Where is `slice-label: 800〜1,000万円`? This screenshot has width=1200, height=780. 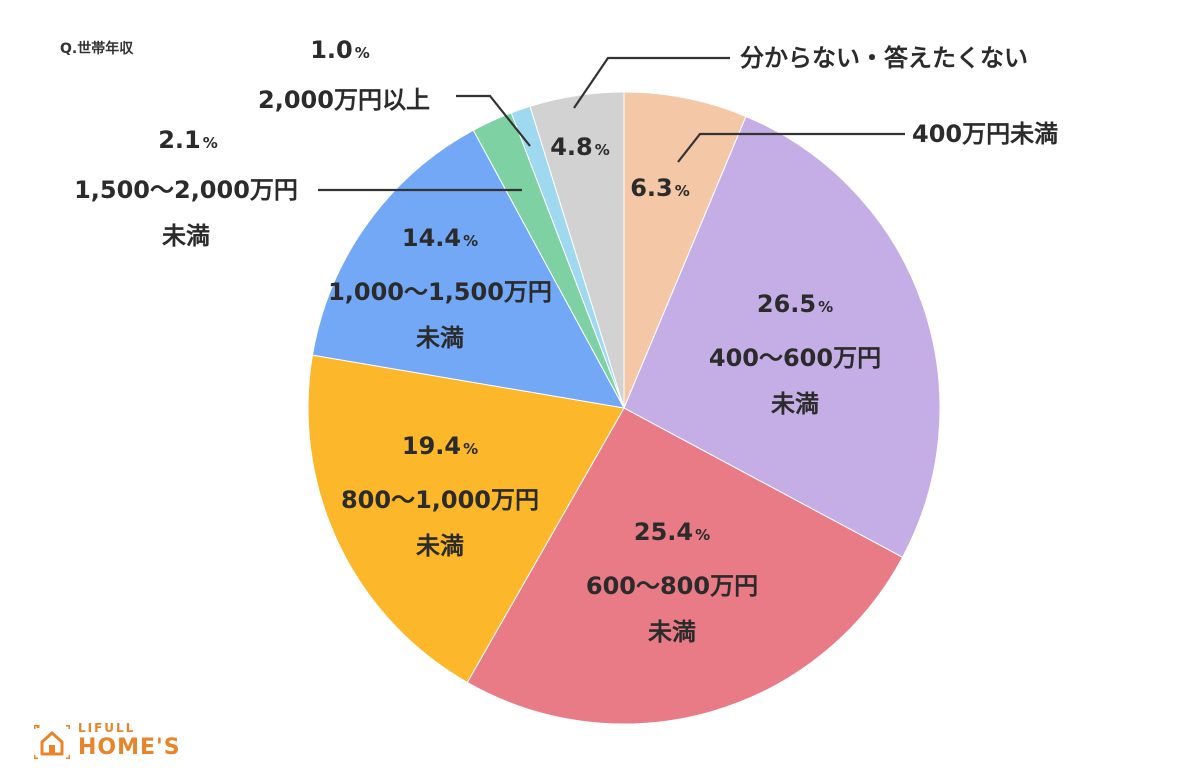 slice-label: 800〜1,000万円 is located at coordinates (440, 500).